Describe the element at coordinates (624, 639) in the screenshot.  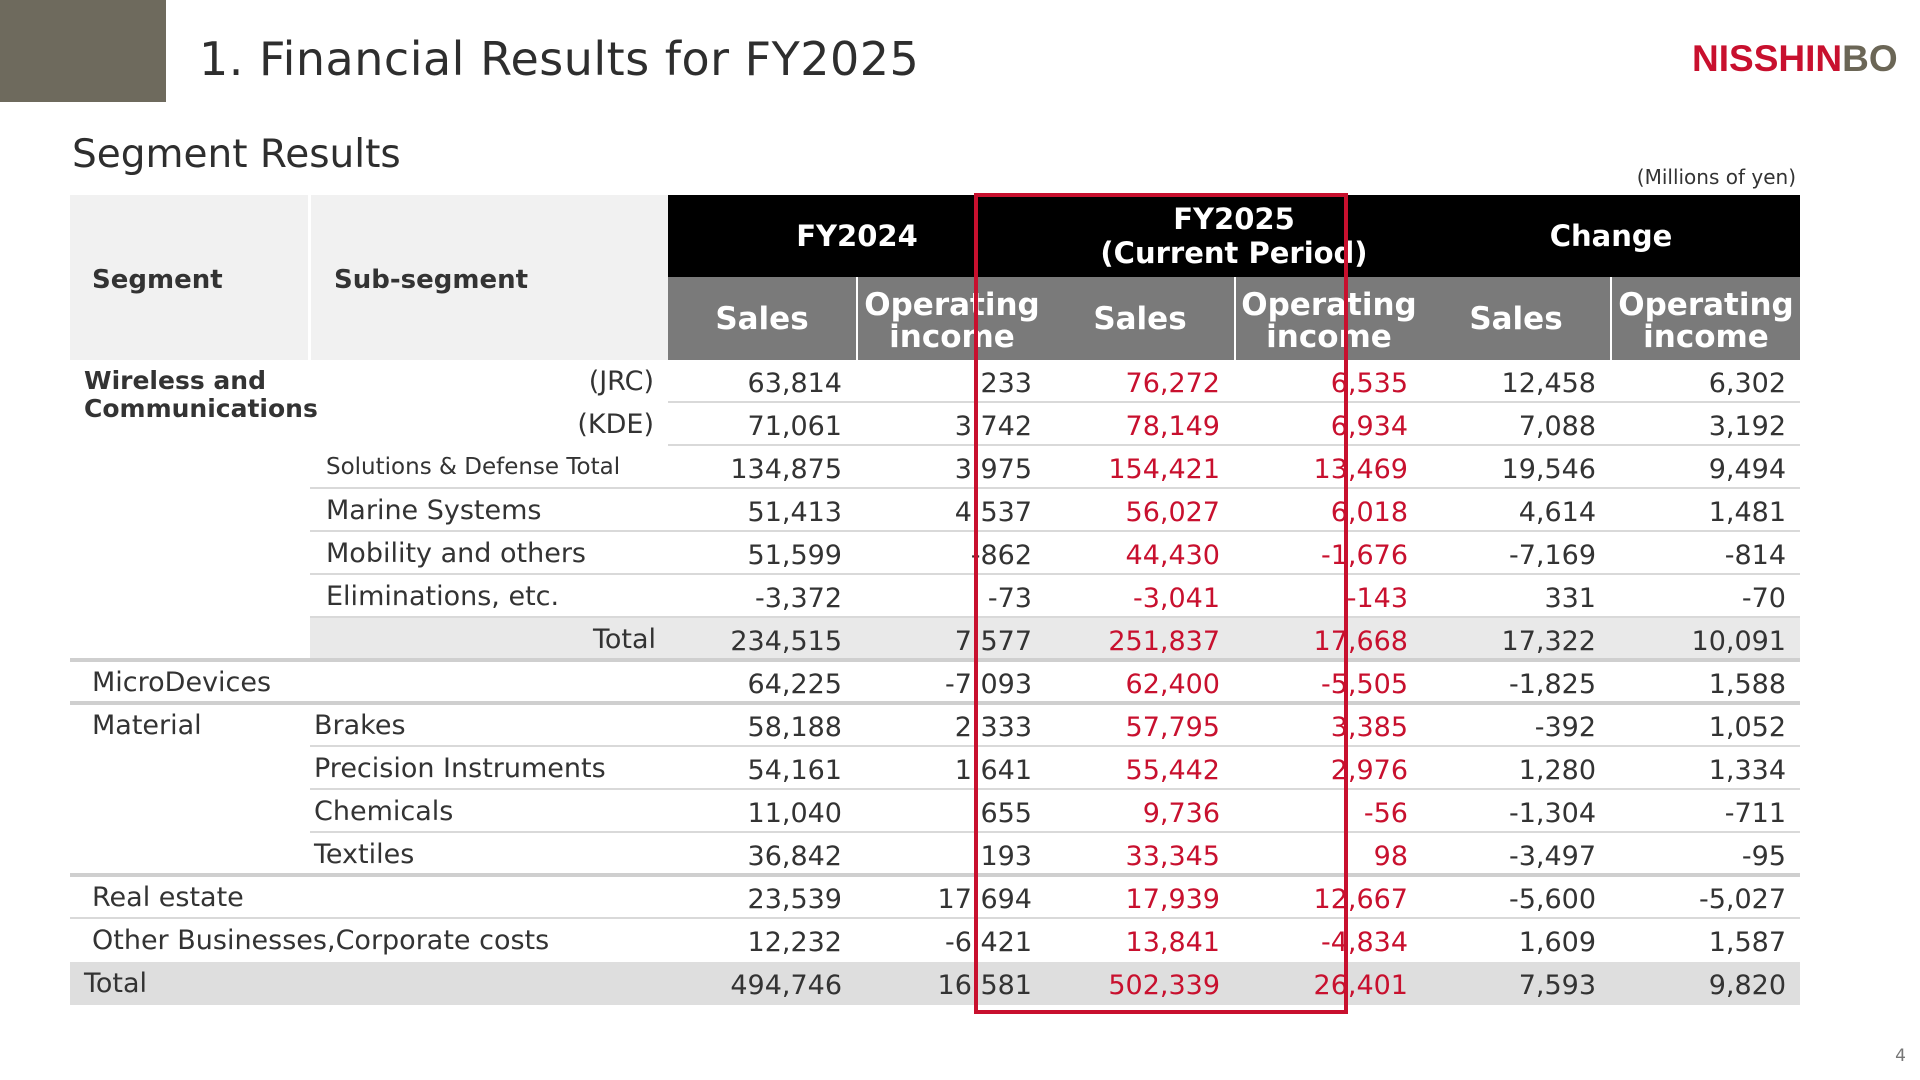
I see `sub-segment-cell: Total` at that location.